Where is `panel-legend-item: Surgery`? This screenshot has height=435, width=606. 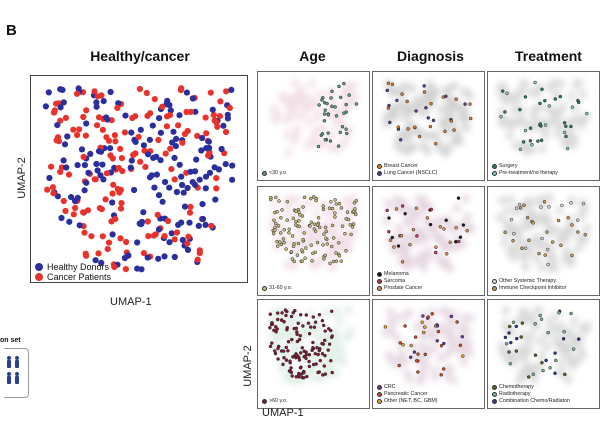
panel-legend-item: Surgery is located at coordinates (525, 166).